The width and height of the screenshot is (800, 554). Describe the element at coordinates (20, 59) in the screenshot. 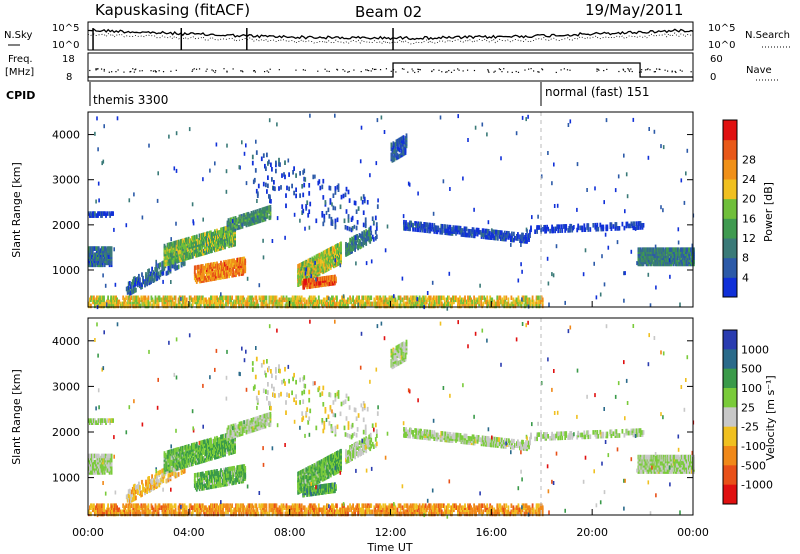

I see `freq-label: Freq.` at that location.